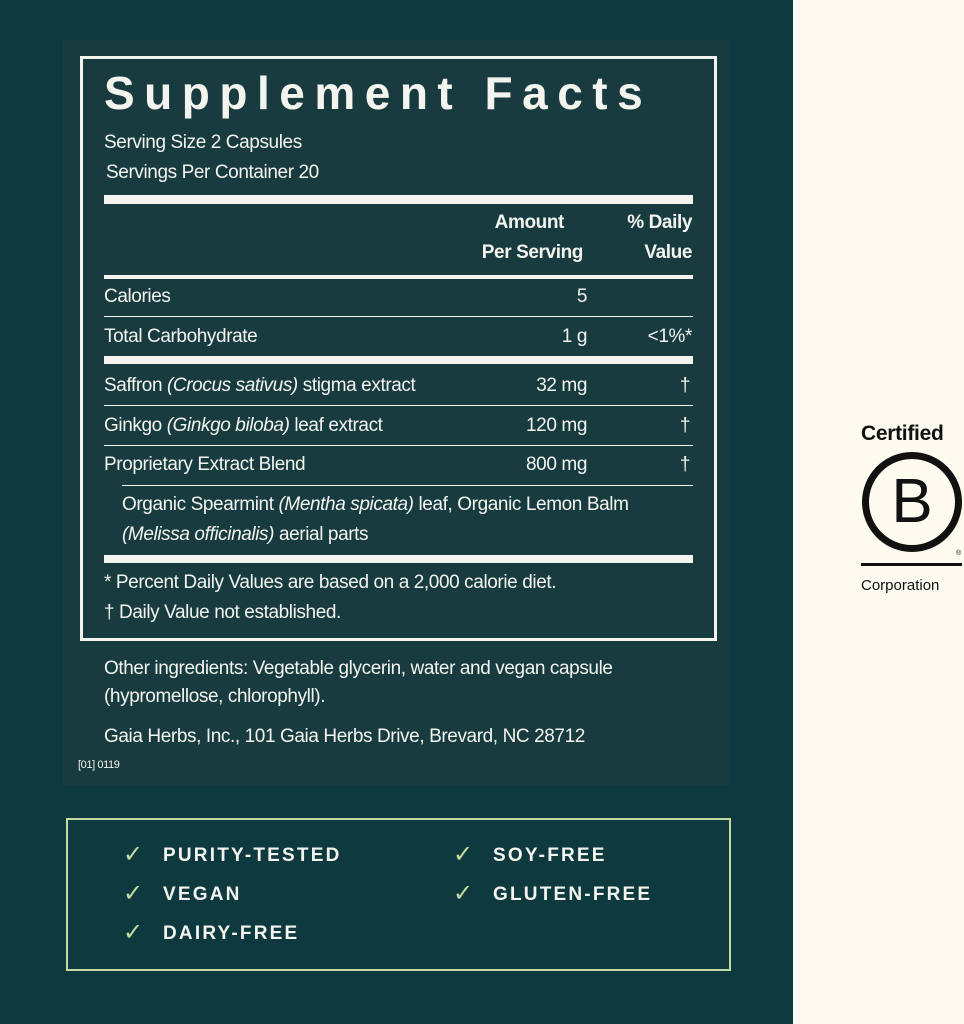 The width and height of the screenshot is (964, 1024). What do you see at coordinates (222, 612) in the screenshot?
I see `footnote: † Daily Value not established.` at bounding box center [222, 612].